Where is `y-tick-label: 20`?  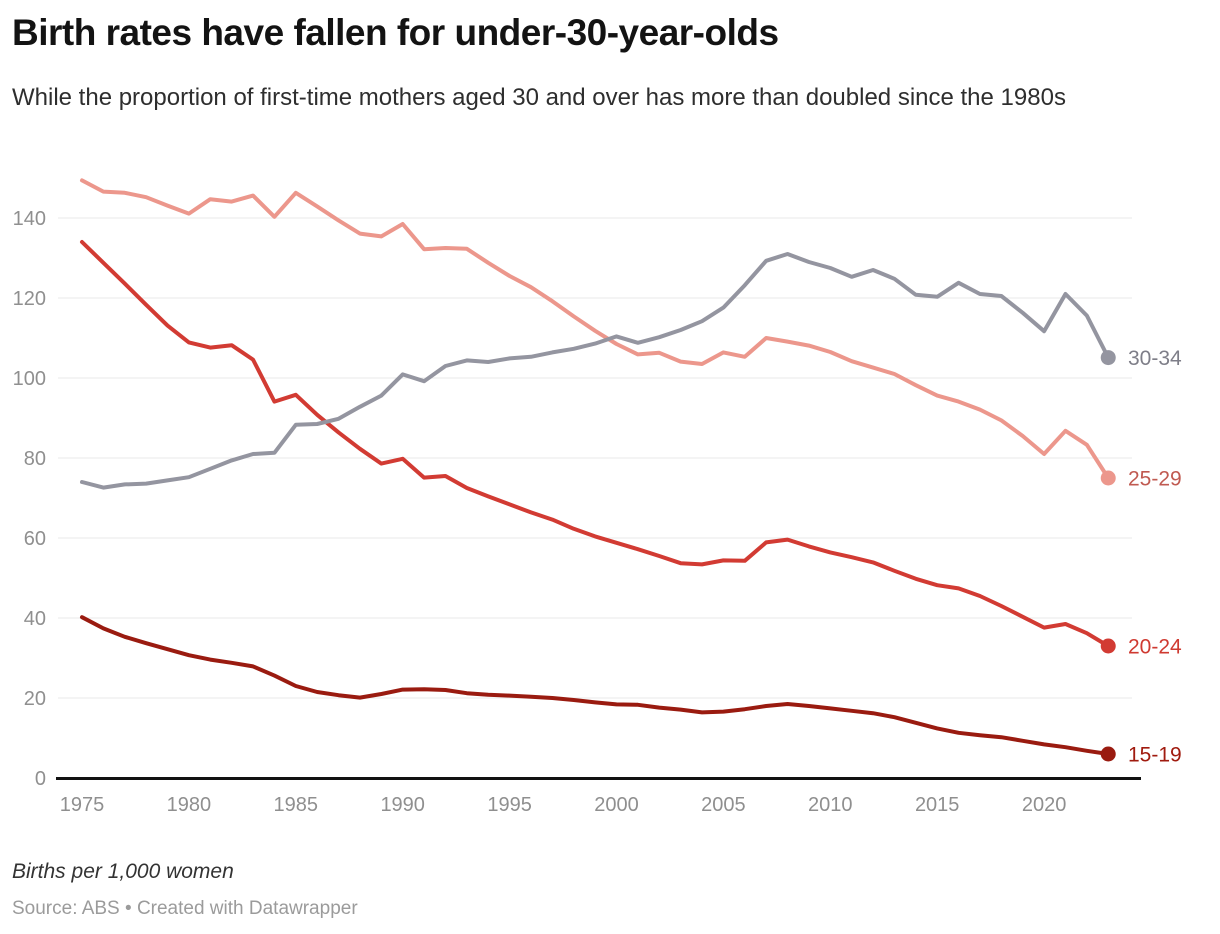 y-tick-label: 20 is located at coordinates (35, 699).